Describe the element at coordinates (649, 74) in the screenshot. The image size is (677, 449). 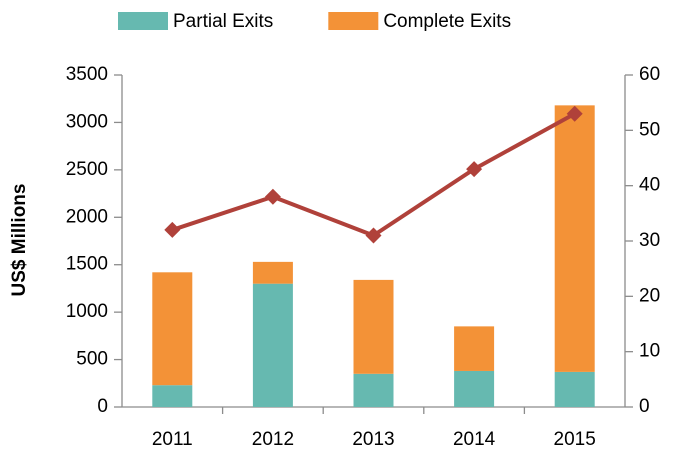
I see `y2-tick-label: 60` at that location.